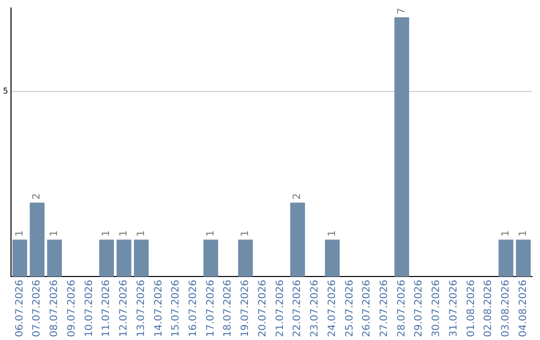  What do you see at coordinates (193, 309) in the screenshot?
I see `x-tick-label: 16.07.2026` at bounding box center [193, 309].